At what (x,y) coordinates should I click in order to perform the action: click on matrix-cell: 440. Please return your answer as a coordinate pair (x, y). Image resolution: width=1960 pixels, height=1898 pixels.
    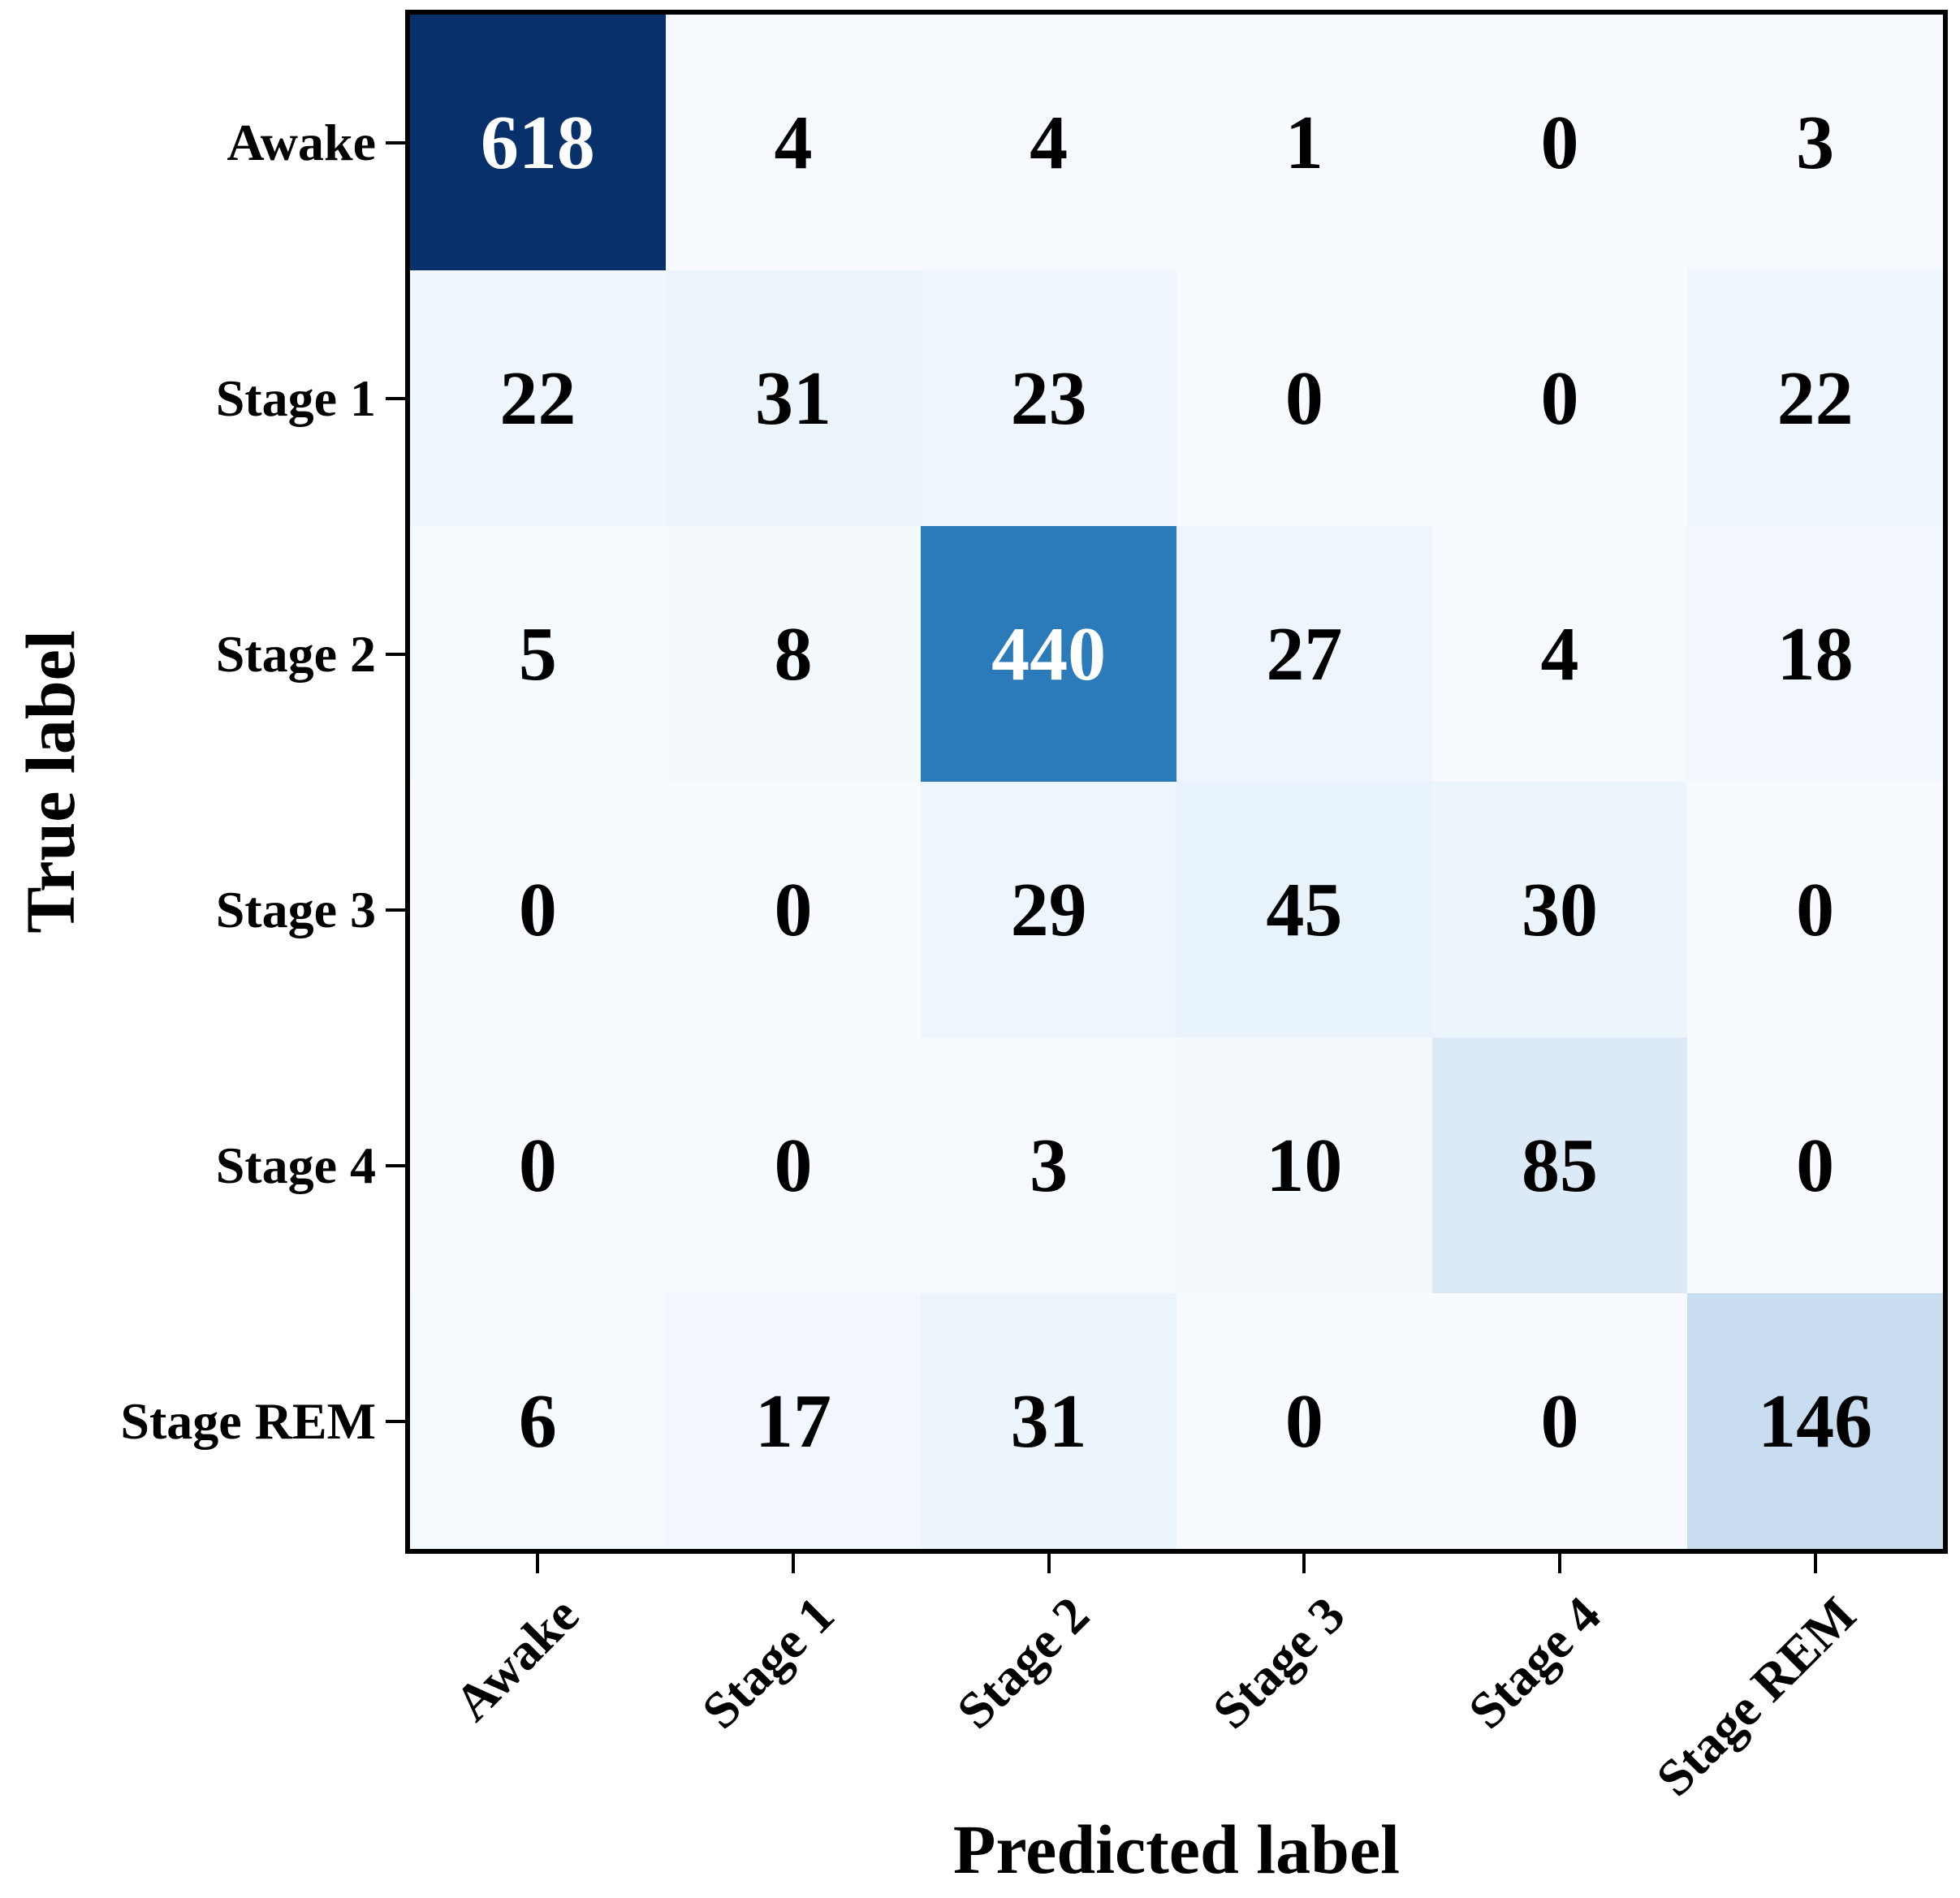
    Looking at the image, I should click on (1048, 654).